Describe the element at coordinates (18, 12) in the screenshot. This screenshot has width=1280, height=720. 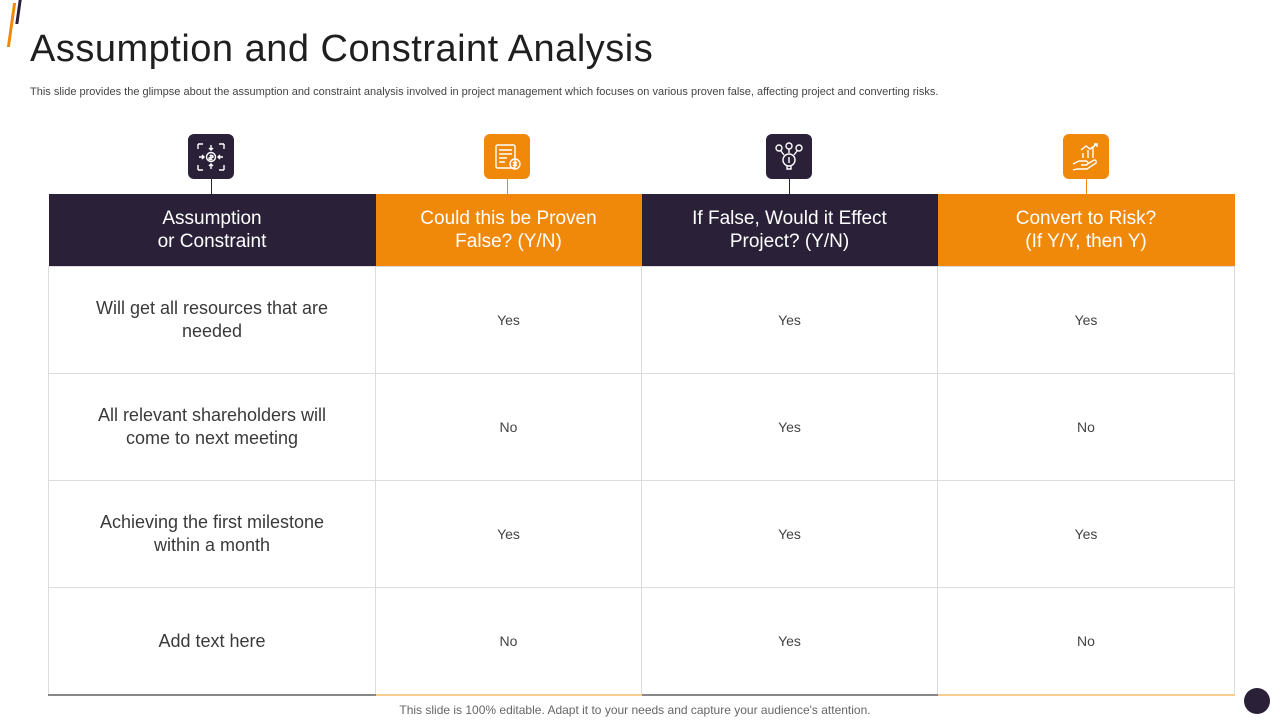
I see `accent-bar-dark` at that location.